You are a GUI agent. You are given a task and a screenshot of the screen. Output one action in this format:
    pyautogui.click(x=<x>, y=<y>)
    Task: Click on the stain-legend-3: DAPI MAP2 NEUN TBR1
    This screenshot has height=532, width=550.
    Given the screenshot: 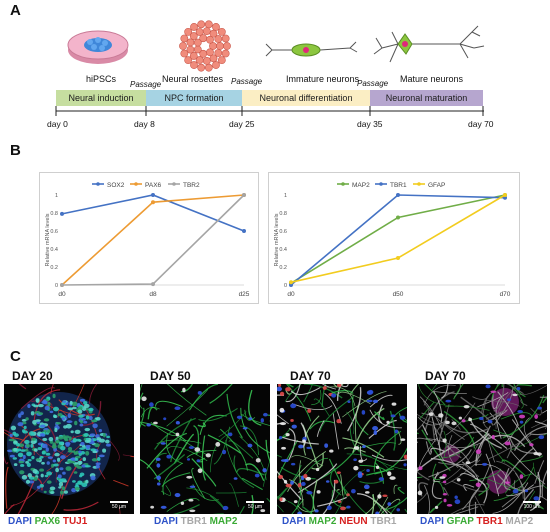 What is the action you would take?
    pyautogui.click(x=339, y=521)
    